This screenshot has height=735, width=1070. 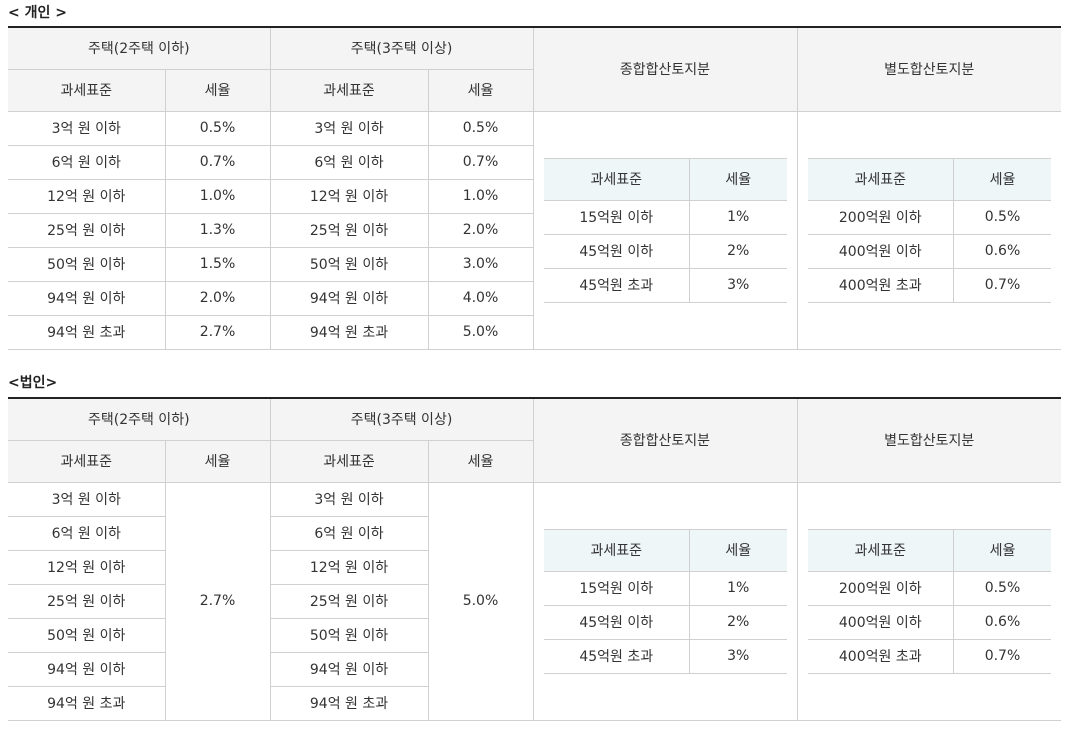 I want to click on table-row: 94억 원 초과 2.7% 94억 원 초과 5.0%, so click(x=534, y=332).